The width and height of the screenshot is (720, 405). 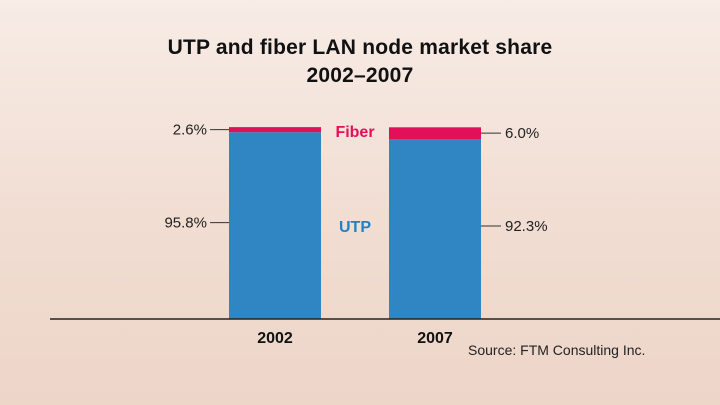 I want to click on series-label-utp: UTP, so click(x=355, y=227).